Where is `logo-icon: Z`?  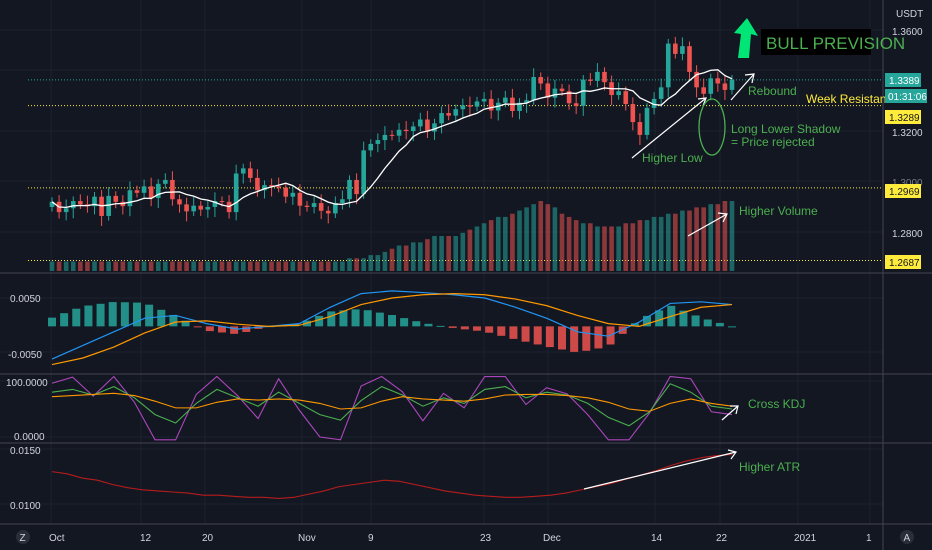
logo-icon: Z is located at coordinates (23, 537).